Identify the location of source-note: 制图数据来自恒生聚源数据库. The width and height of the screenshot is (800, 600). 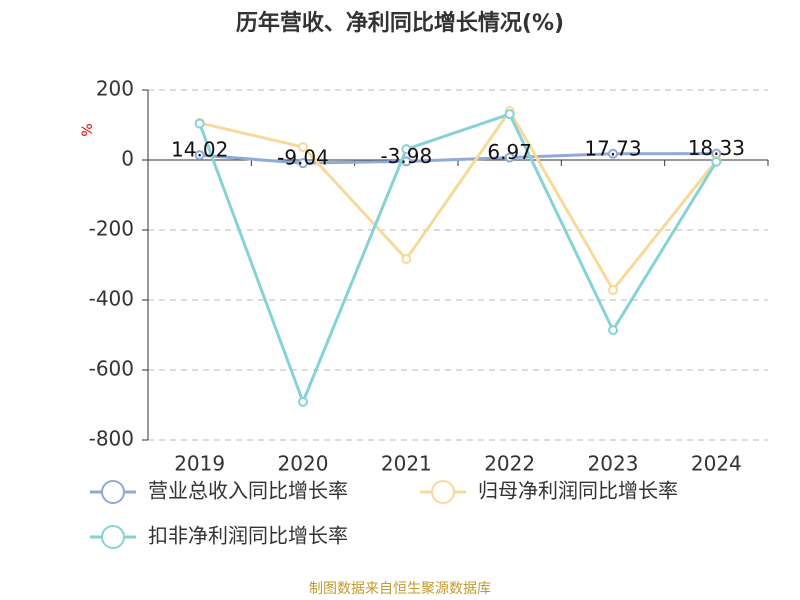
(400, 589).